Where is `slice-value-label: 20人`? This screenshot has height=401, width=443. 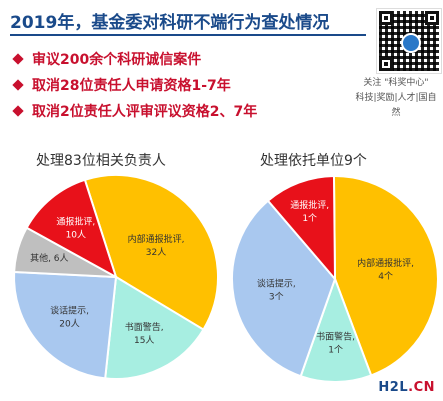
slice-value-label: 20人 is located at coordinates (69, 323).